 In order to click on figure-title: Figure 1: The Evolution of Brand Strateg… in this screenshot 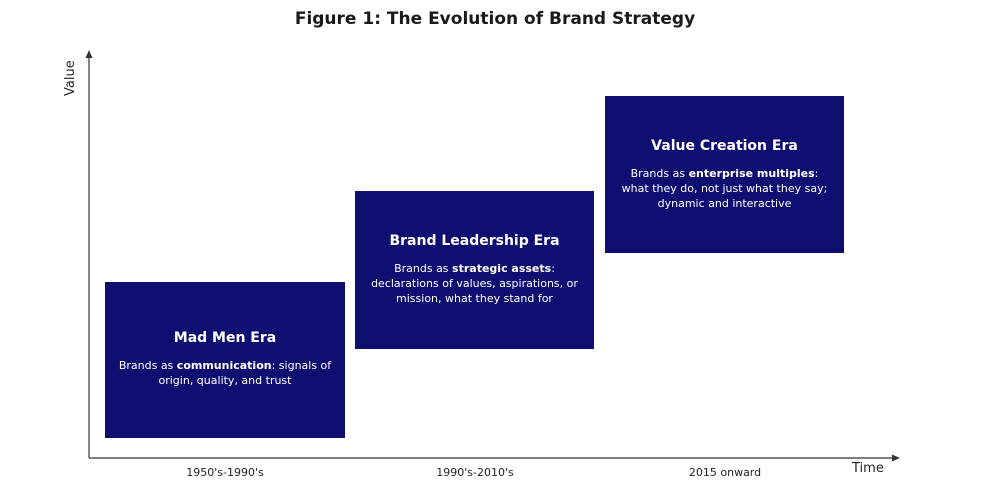, I will do `click(495, 19)`.